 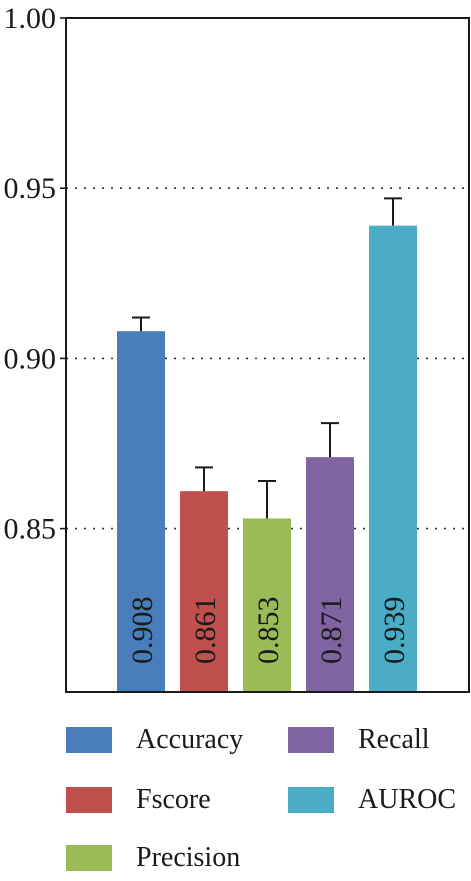 I want to click on legend-swatch-precision, so click(x=89, y=858).